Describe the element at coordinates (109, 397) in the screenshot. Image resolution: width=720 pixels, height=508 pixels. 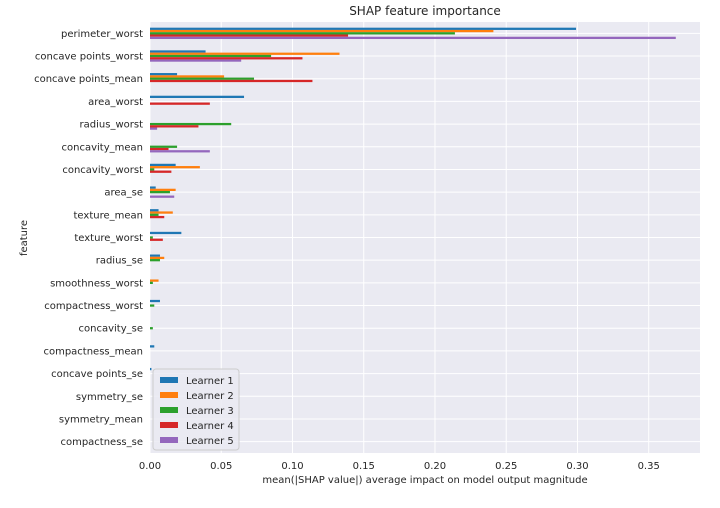
I see `y-tick-label: symmetry_se` at that location.